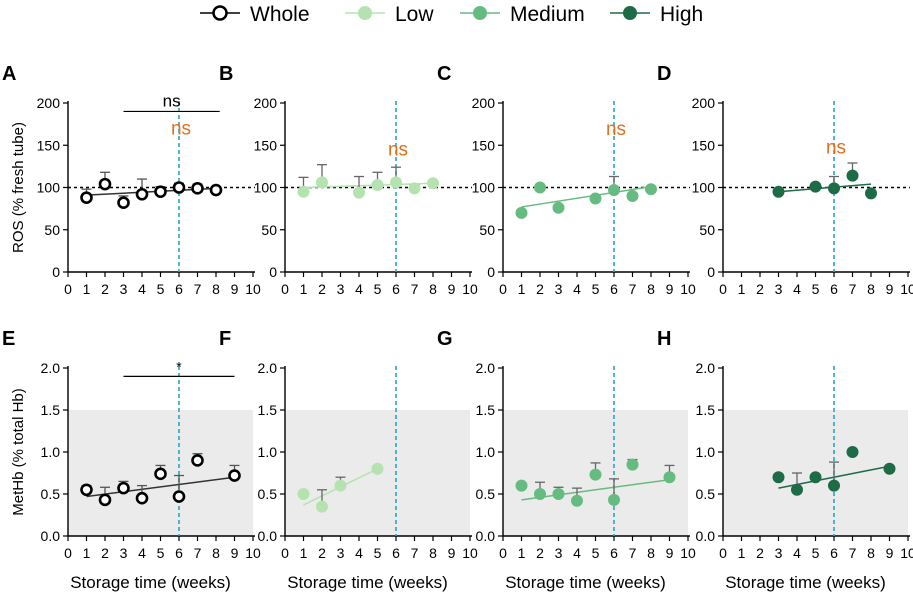  What do you see at coordinates (414, 14) in the screenshot?
I see `legend-label-low: Low` at bounding box center [414, 14].